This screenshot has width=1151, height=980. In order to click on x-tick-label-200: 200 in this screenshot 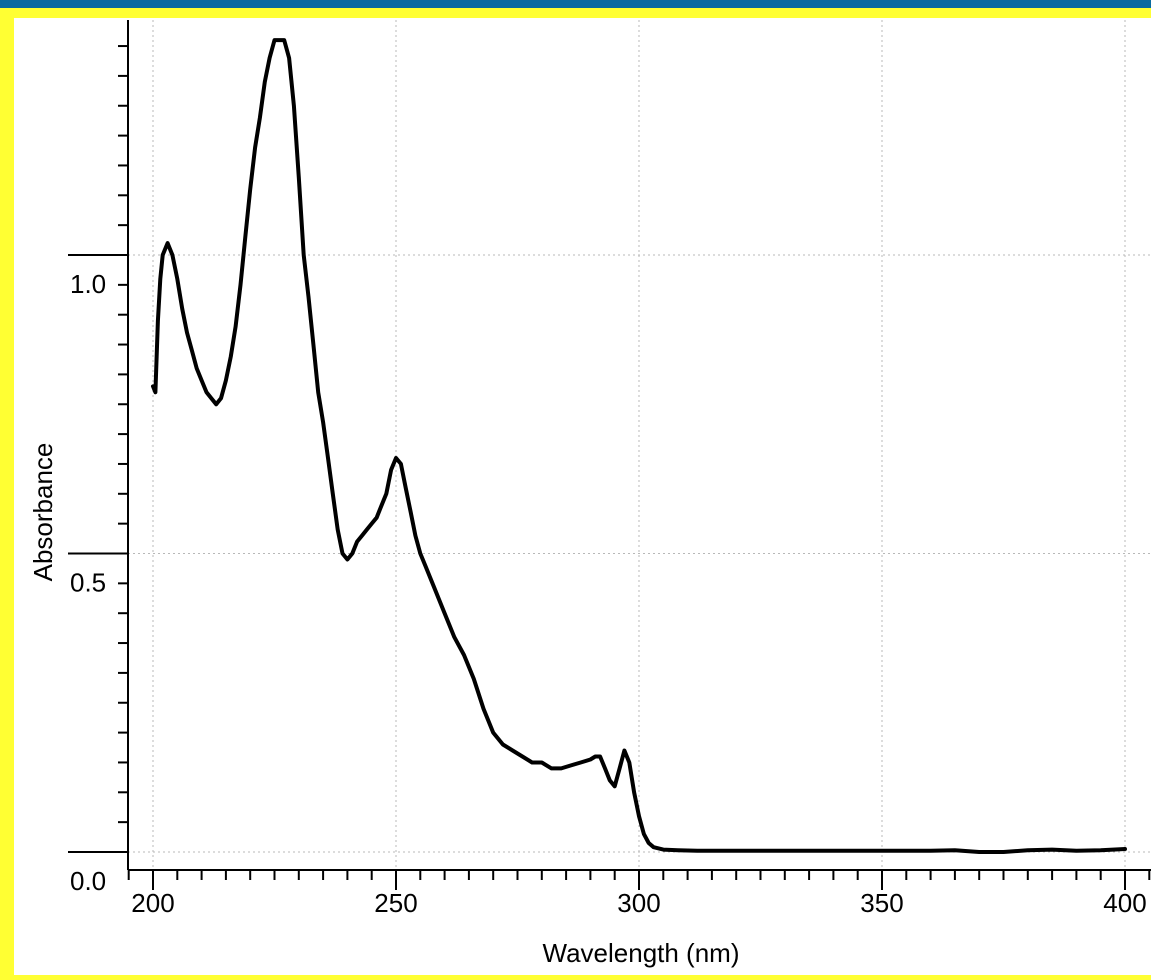, I will do `click(152, 903)`.